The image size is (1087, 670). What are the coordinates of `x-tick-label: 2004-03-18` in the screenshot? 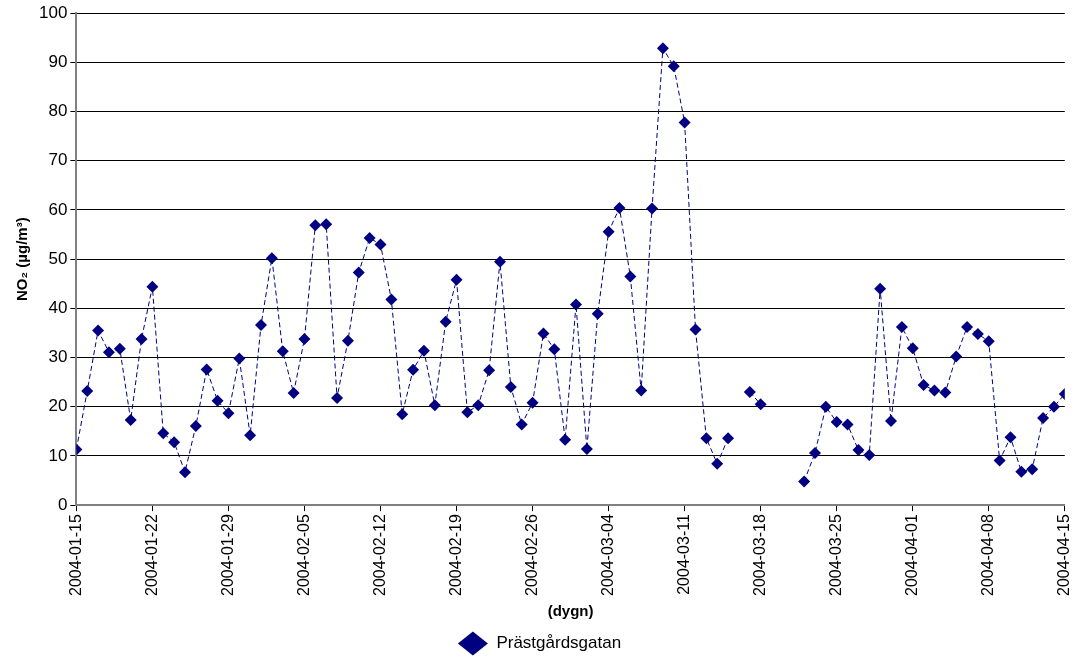 It's located at (760, 555).